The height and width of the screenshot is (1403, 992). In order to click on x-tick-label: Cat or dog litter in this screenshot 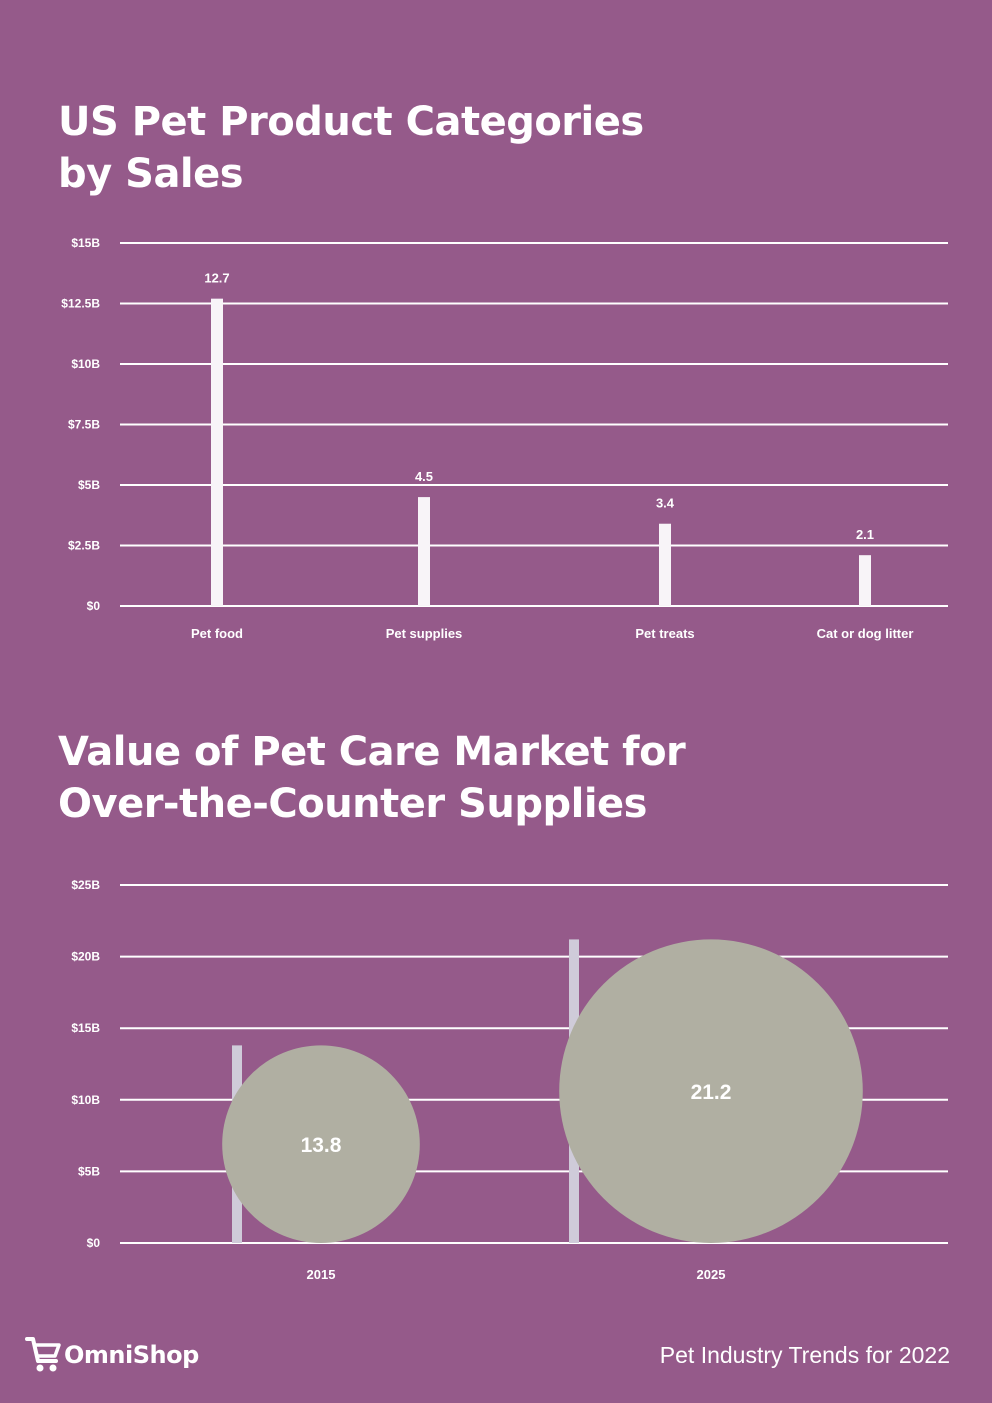, I will do `click(865, 633)`.